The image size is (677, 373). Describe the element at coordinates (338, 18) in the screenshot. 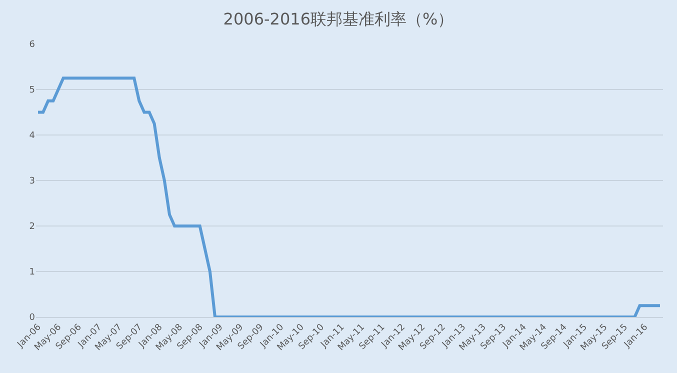

I see `chart-title: 2006-2016联邦基准利率（%）` at that location.